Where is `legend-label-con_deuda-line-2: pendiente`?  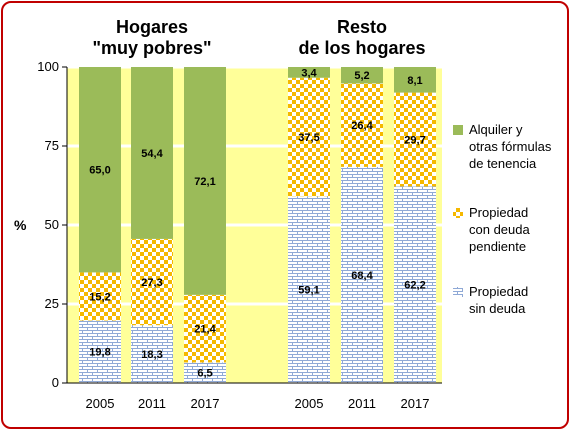 legend-label-con_deuda-line-2: pendiente is located at coordinates (497, 246).